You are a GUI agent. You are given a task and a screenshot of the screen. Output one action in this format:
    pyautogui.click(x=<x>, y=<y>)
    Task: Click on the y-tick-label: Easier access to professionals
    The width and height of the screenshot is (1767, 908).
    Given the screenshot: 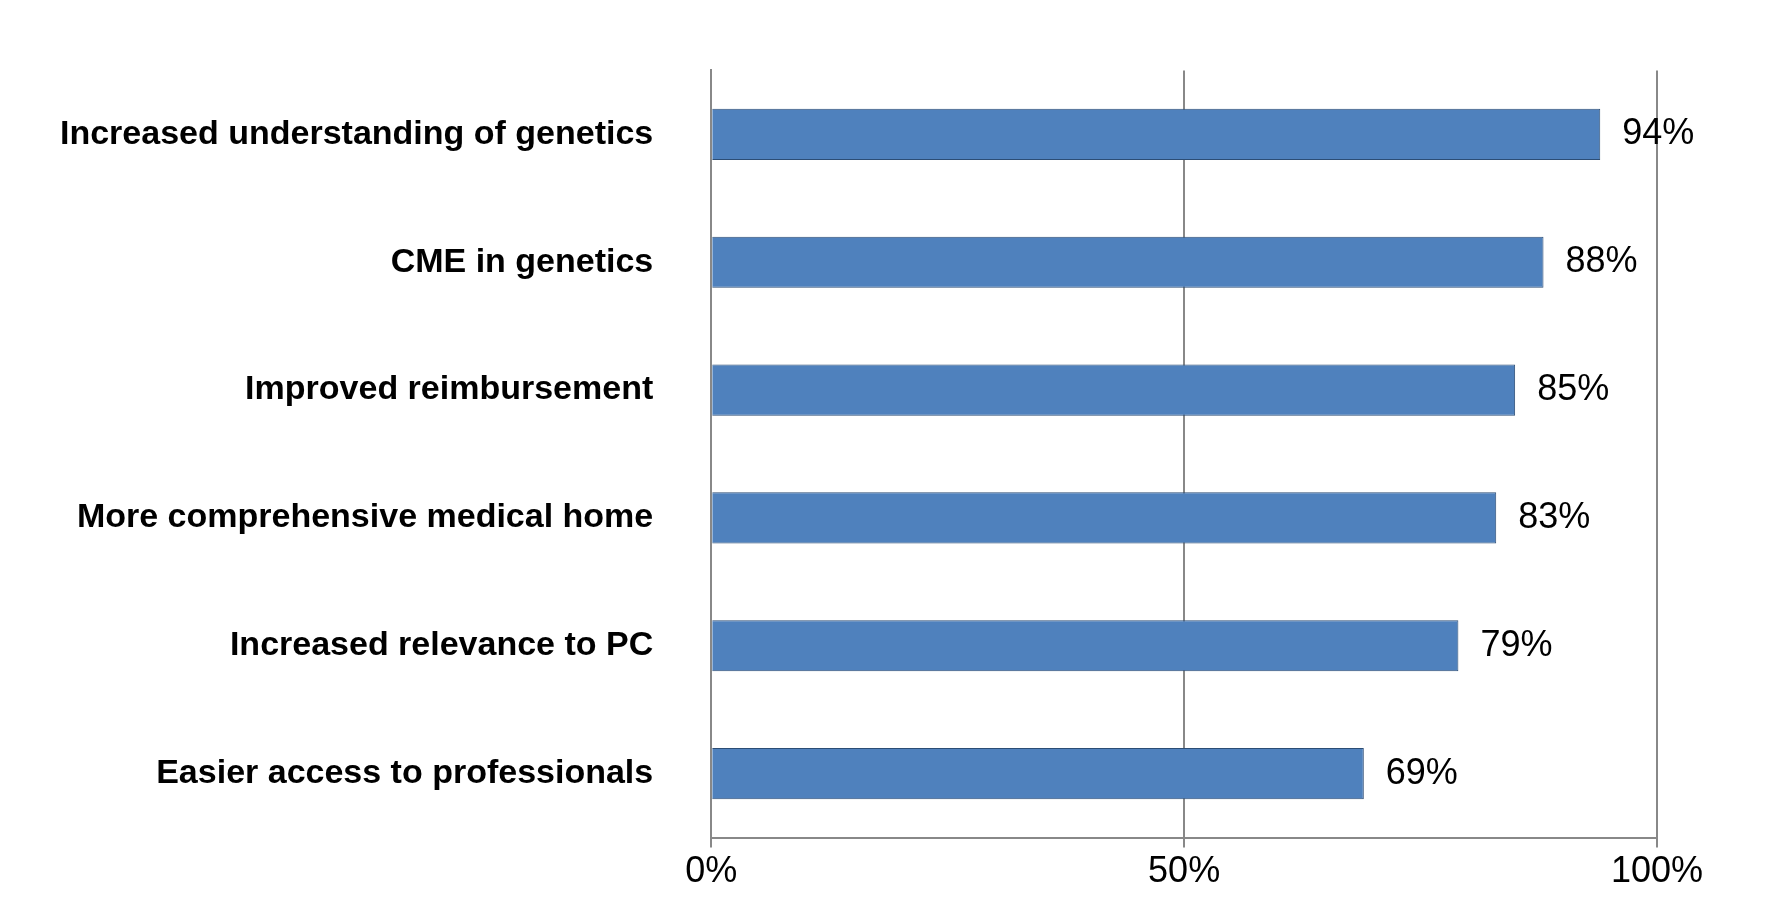 What is the action you would take?
    pyautogui.click(x=405, y=771)
    